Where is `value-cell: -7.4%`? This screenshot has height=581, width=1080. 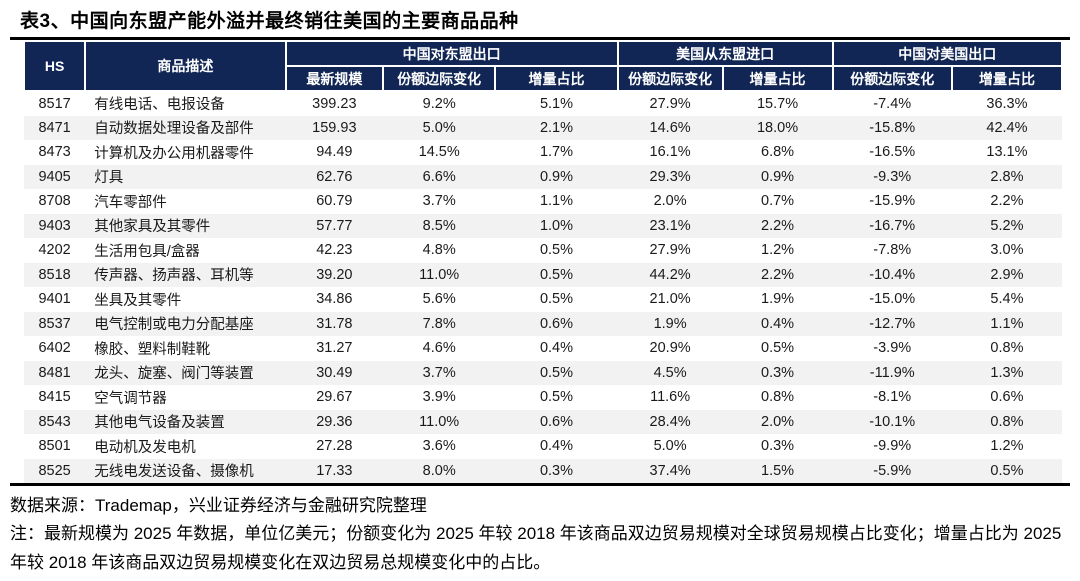
value-cell: -7.4% is located at coordinates (892, 103).